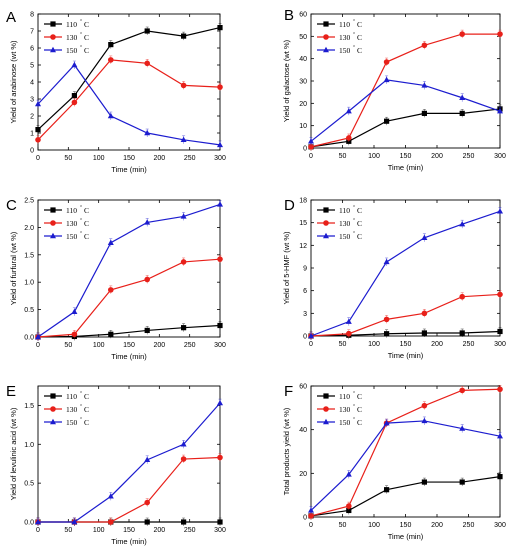  What do you see at coordinates (190, 530) in the screenshot?
I see `x-tick-label: 250` at bounding box center [190, 530].